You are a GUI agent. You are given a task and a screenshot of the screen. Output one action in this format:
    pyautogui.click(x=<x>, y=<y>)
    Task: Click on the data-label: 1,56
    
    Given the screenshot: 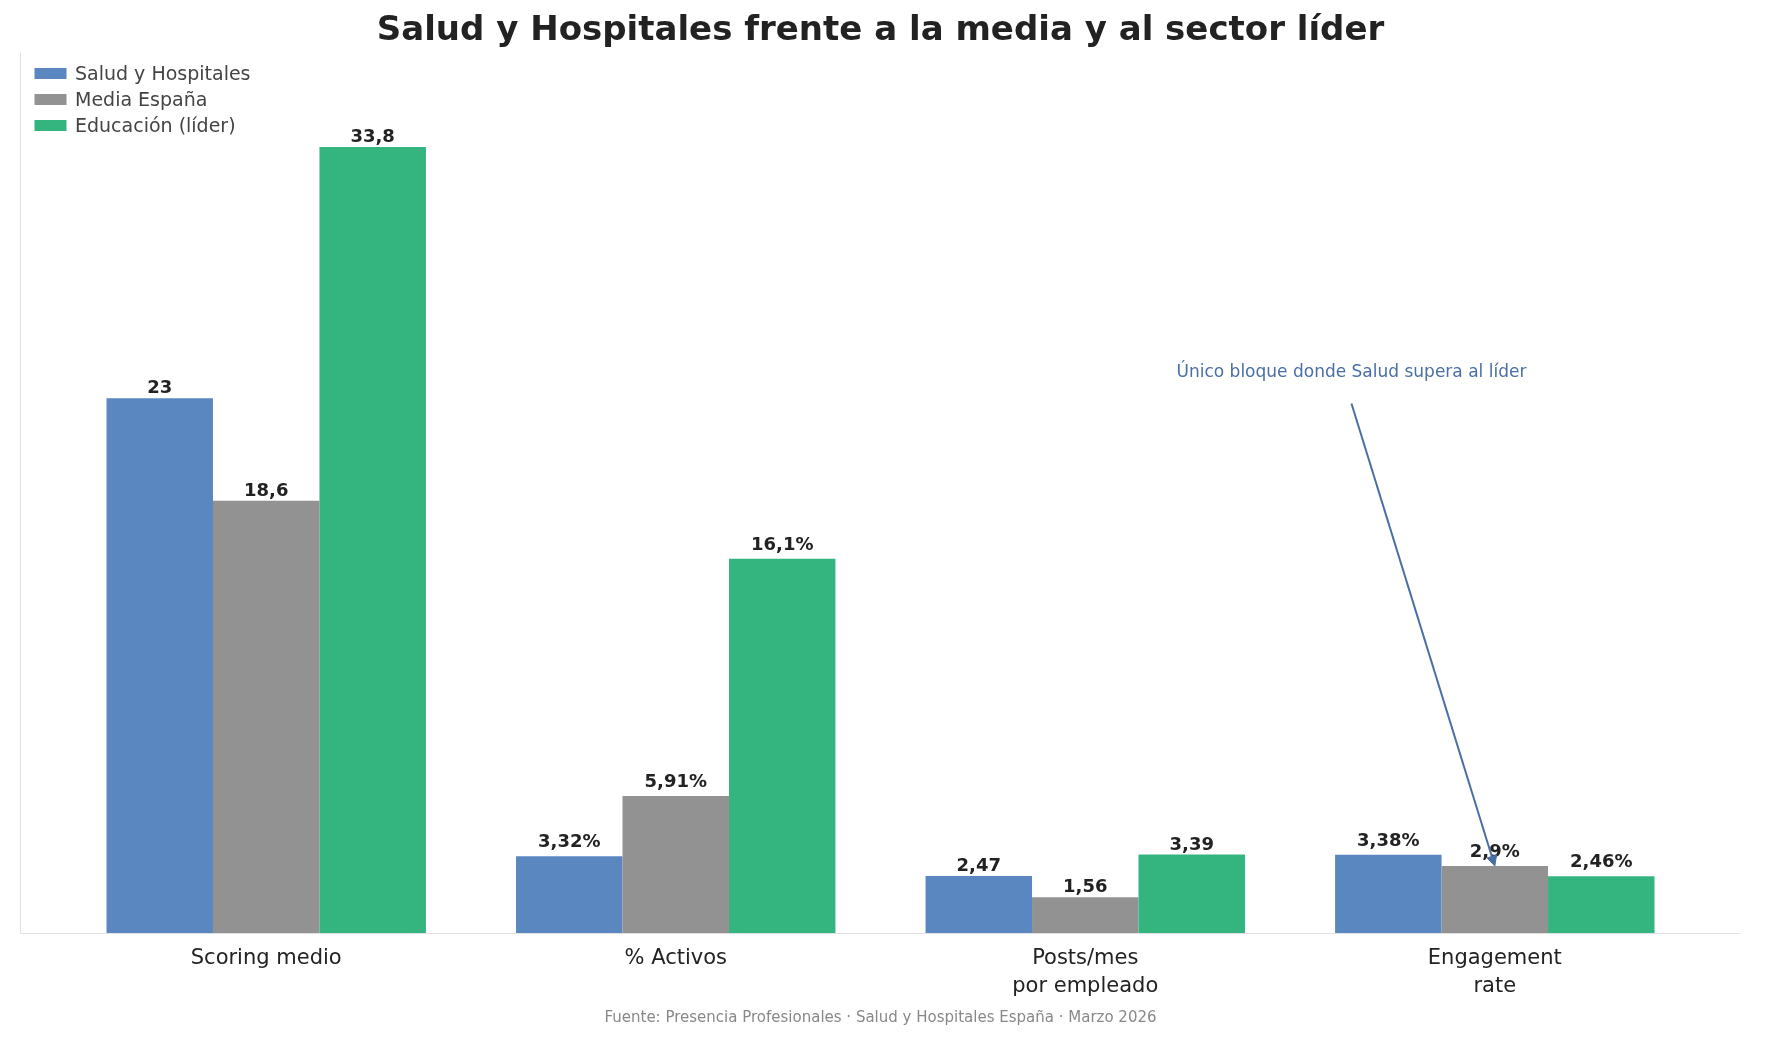 What is the action you would take?
    pyautogui.click(x=1085, y=886)
    